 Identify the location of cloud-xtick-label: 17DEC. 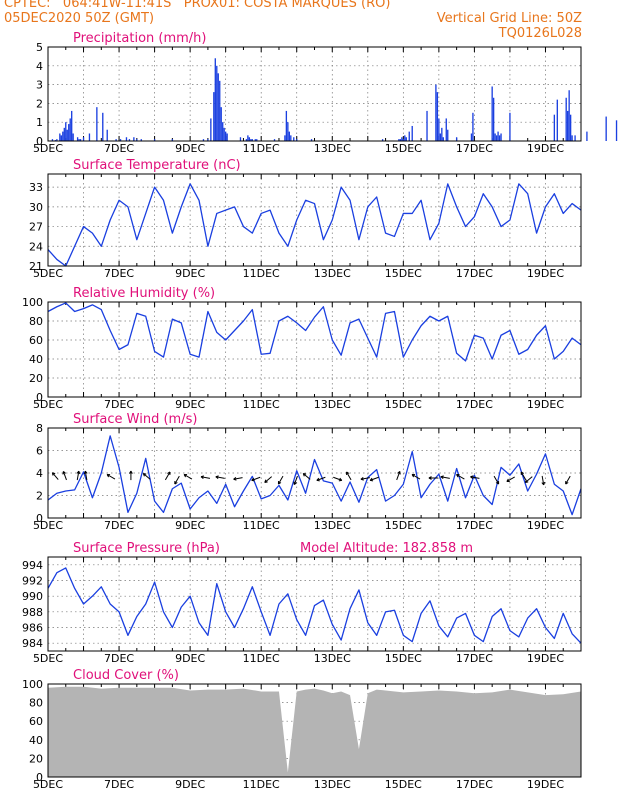
(474, 784).